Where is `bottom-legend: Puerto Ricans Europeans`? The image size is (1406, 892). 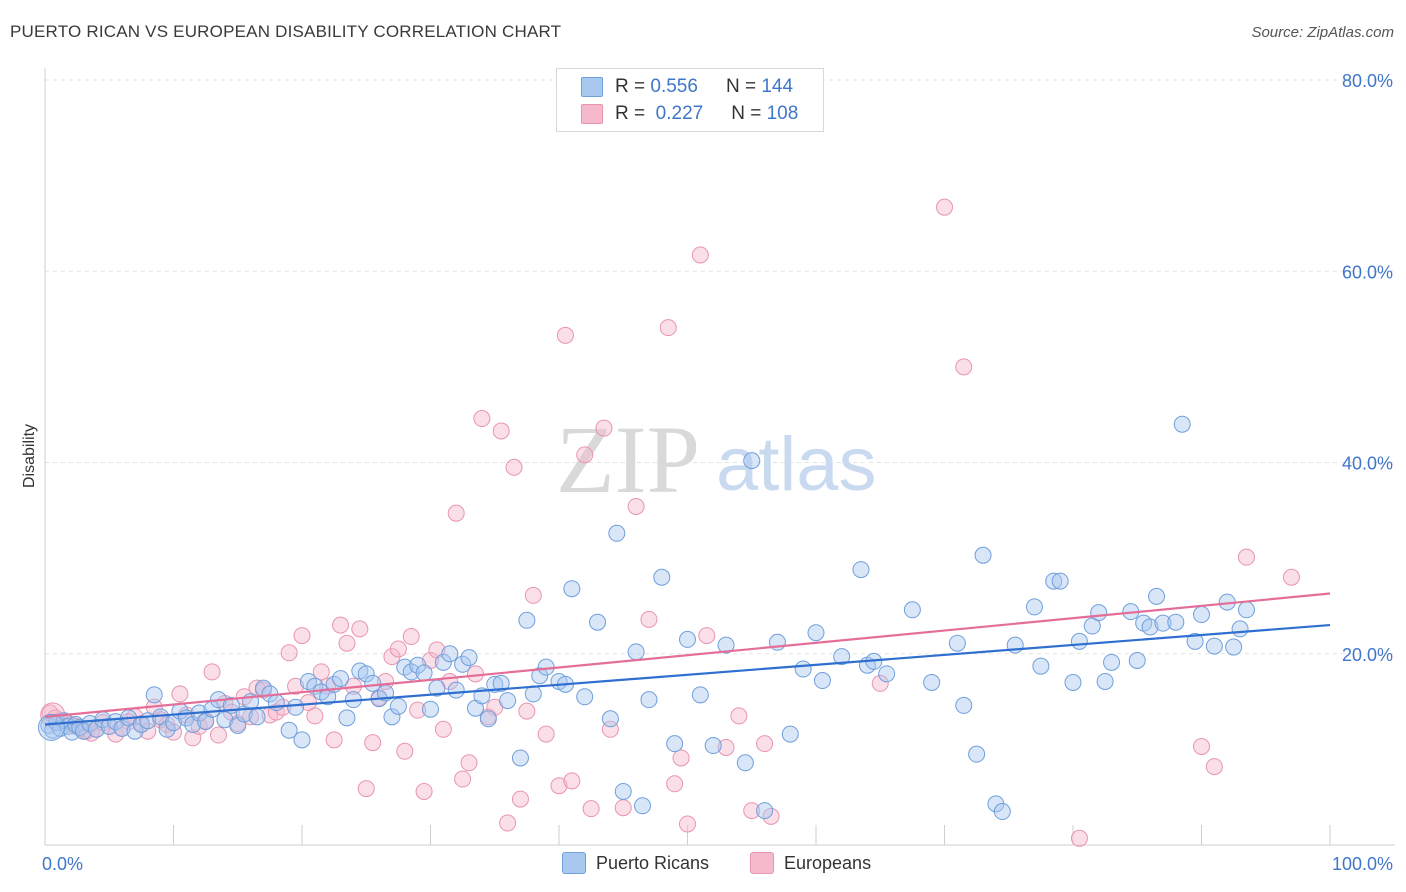
bottom-legend: Puerto Ricans Europeans is located at coordinates (703, 865).